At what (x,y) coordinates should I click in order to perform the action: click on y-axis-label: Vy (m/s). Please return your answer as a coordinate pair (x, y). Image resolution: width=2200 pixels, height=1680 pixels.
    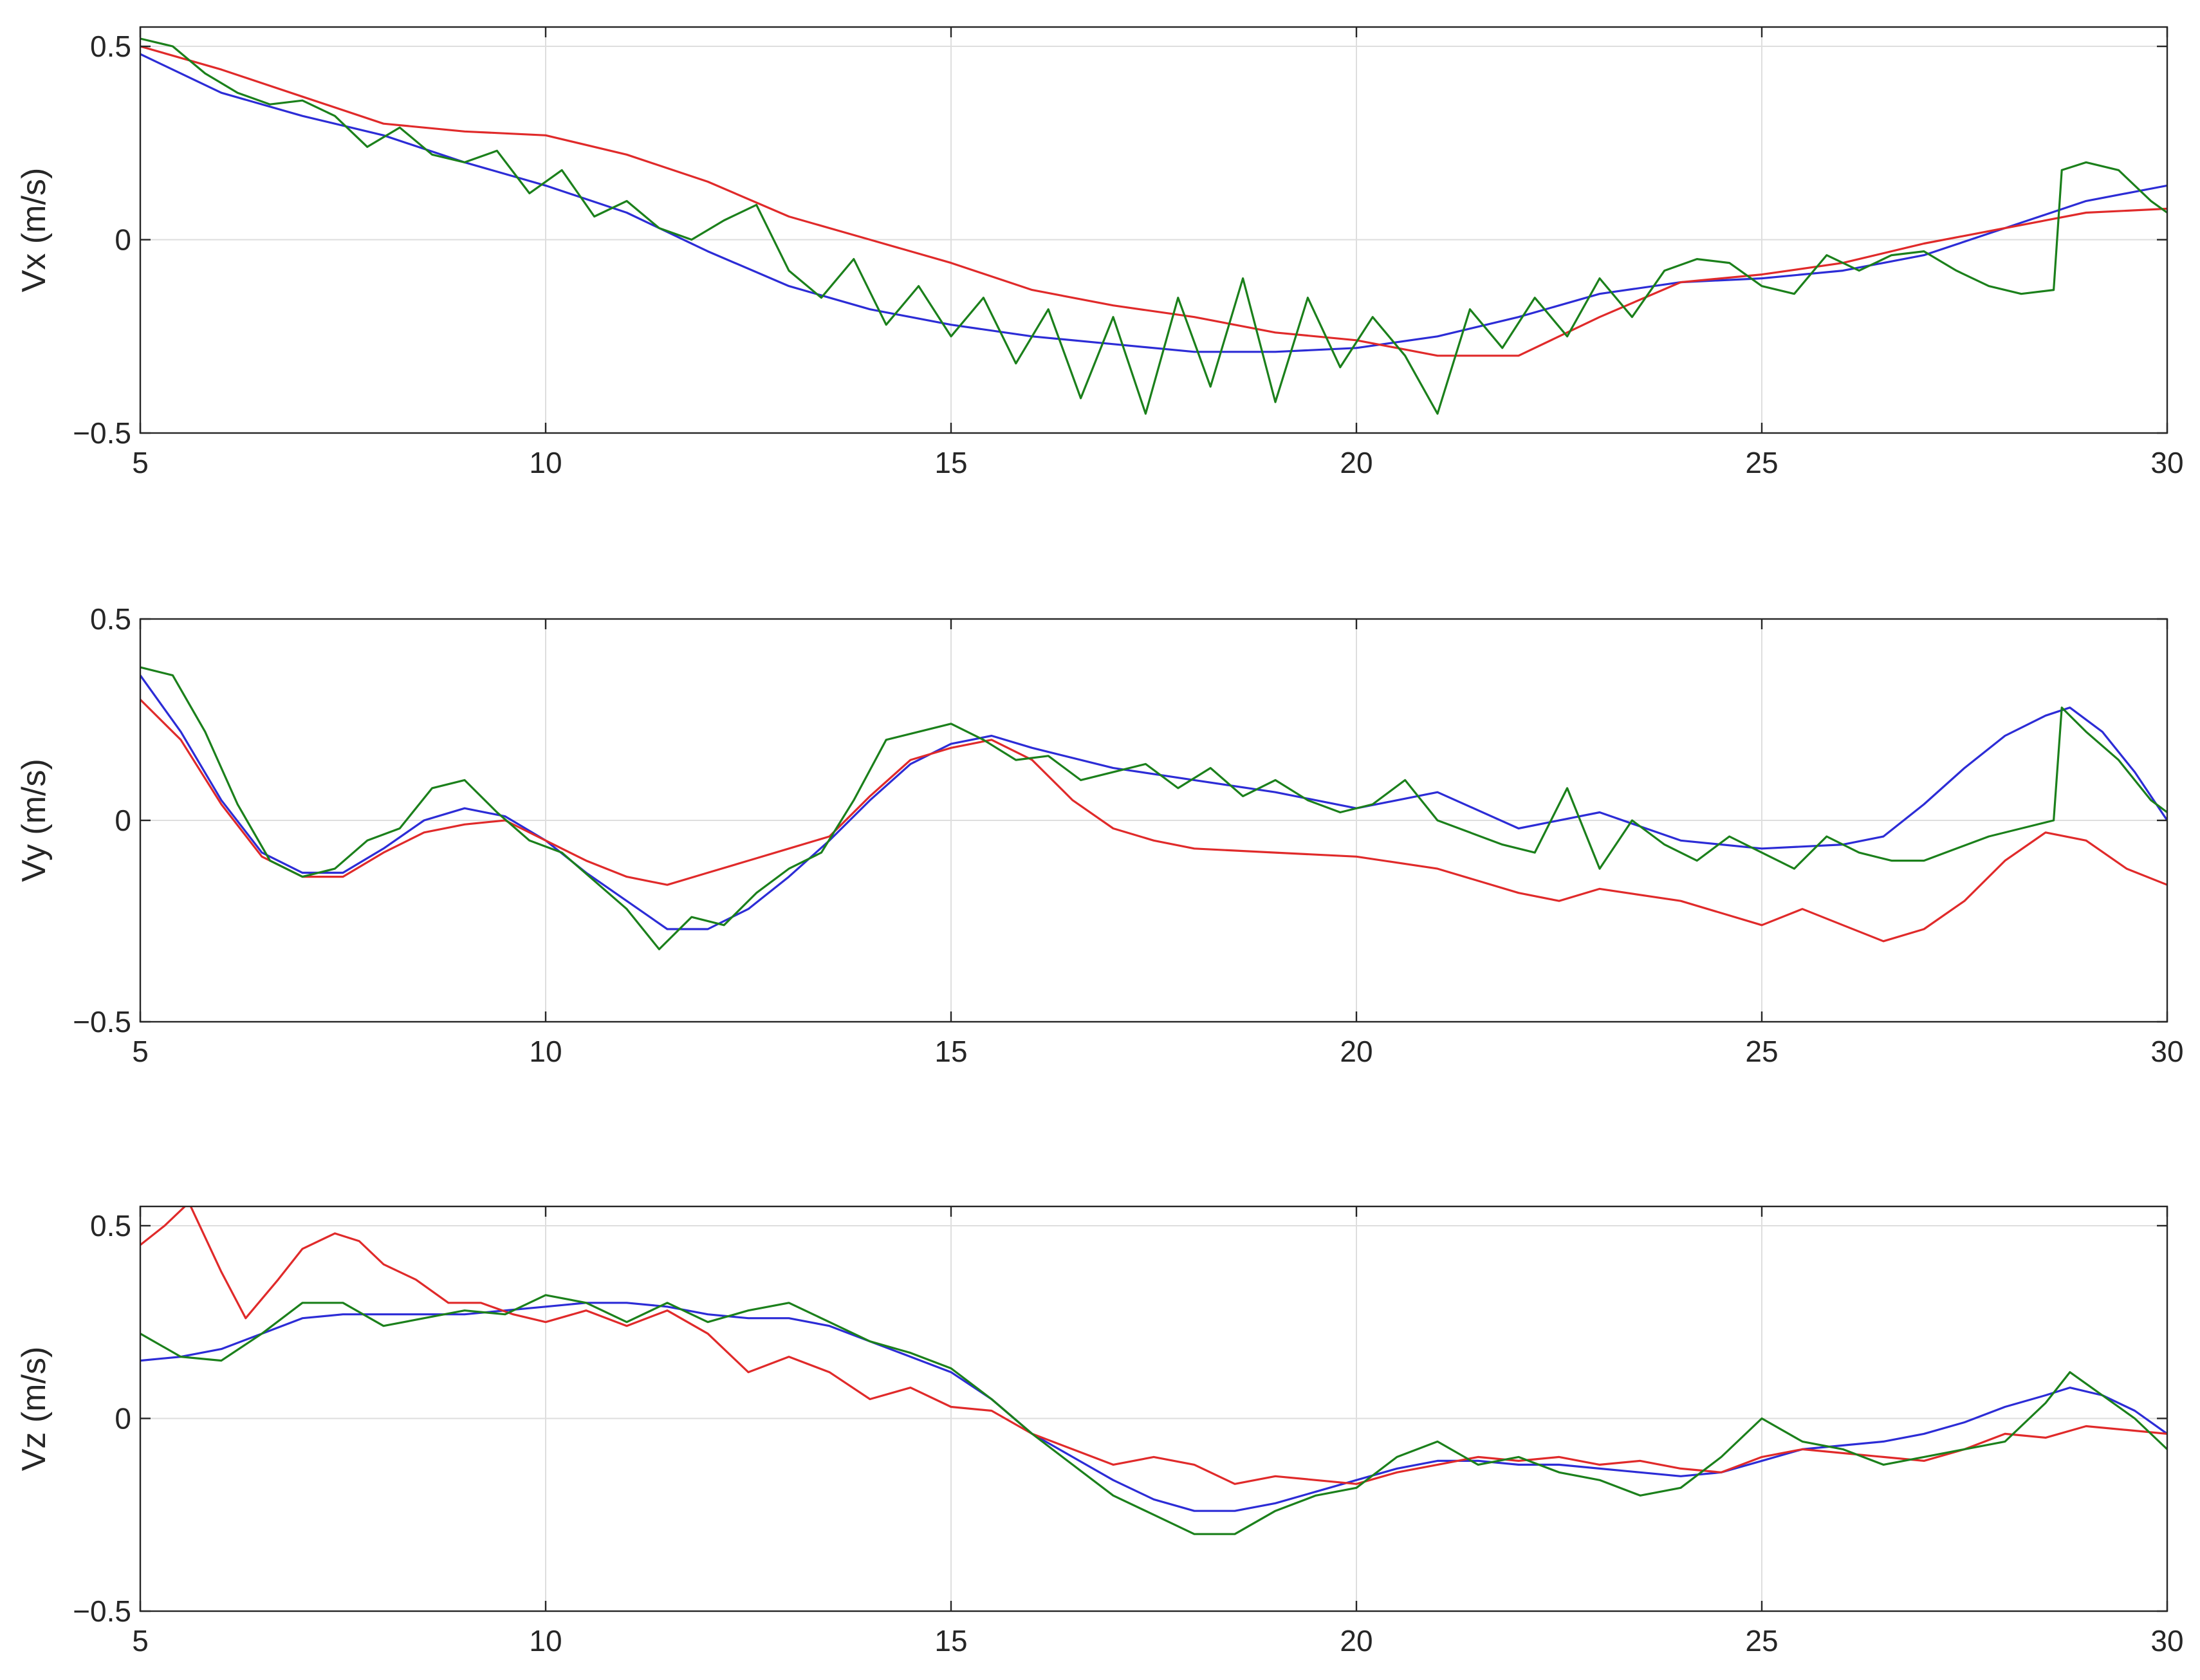
    Looking at the image, I should click on (34, 821).